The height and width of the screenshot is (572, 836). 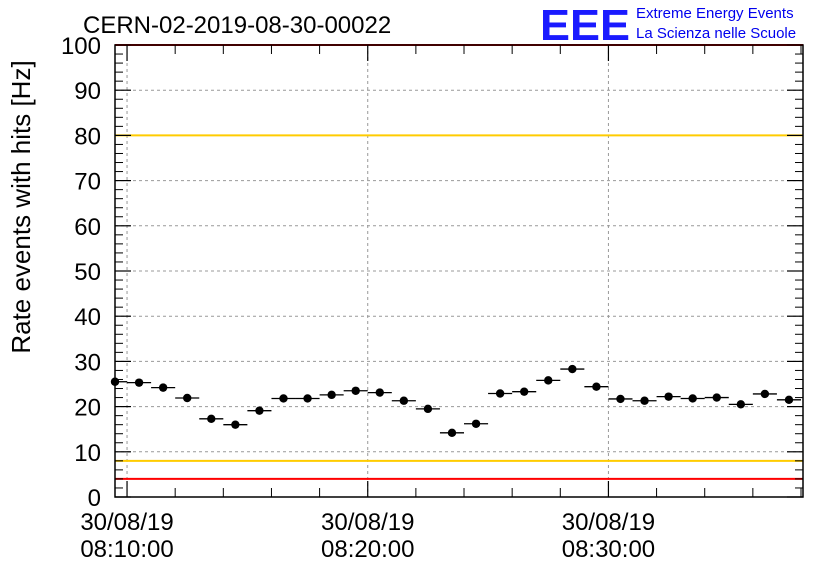 What do you see at coordinates (21, 206) in the screenshot?
I see `y-axis-label: Rate events with hits [Hz]` at bounding box center [21, 206].